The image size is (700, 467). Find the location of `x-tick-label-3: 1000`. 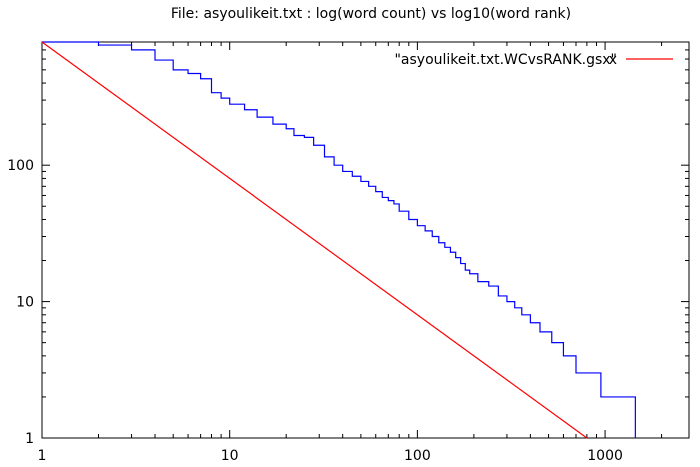

x-tick-label-3: 1000 is located at coordinates (605, 456).